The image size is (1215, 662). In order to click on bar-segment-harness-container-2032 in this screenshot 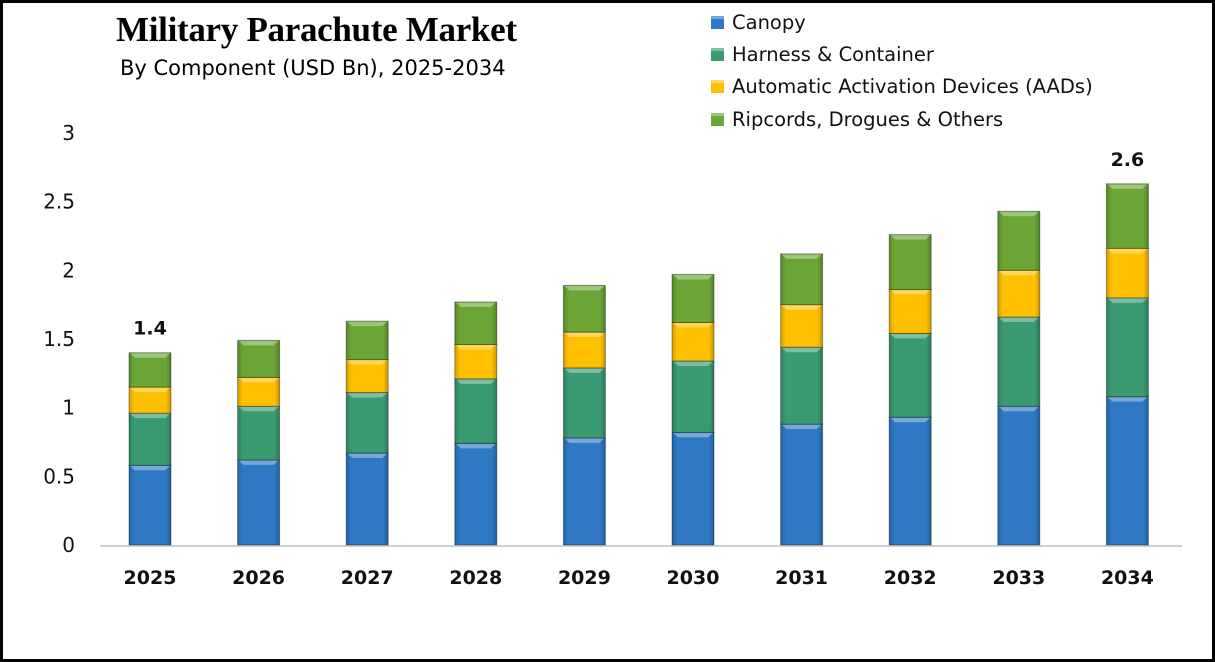, I will do `click(910, 375)`.